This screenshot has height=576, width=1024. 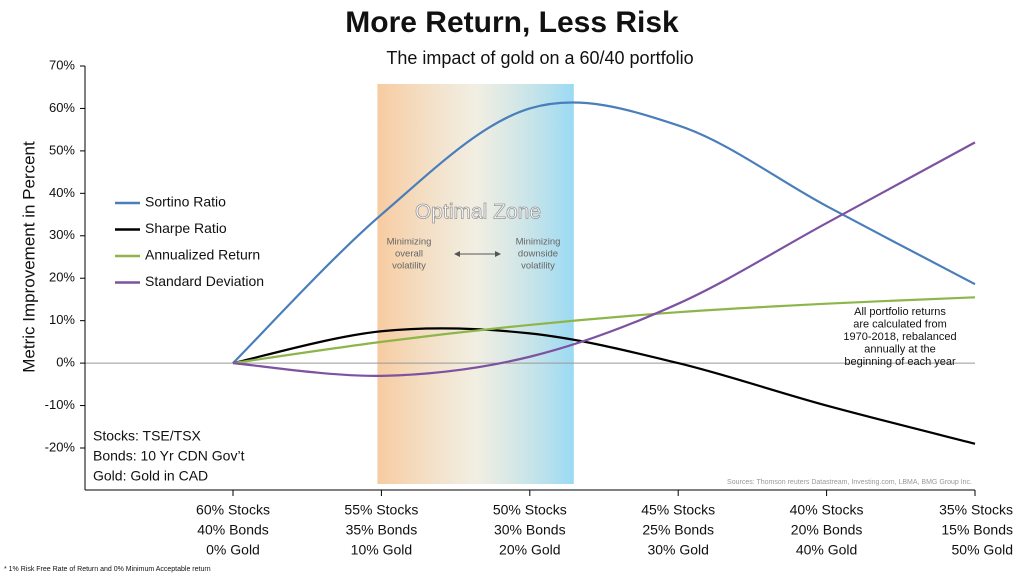 What do you see at coordinates (381, 510) in the screenshot?
I see `x-tick-label: 55% Stocks` at bounding box center [381, 510].